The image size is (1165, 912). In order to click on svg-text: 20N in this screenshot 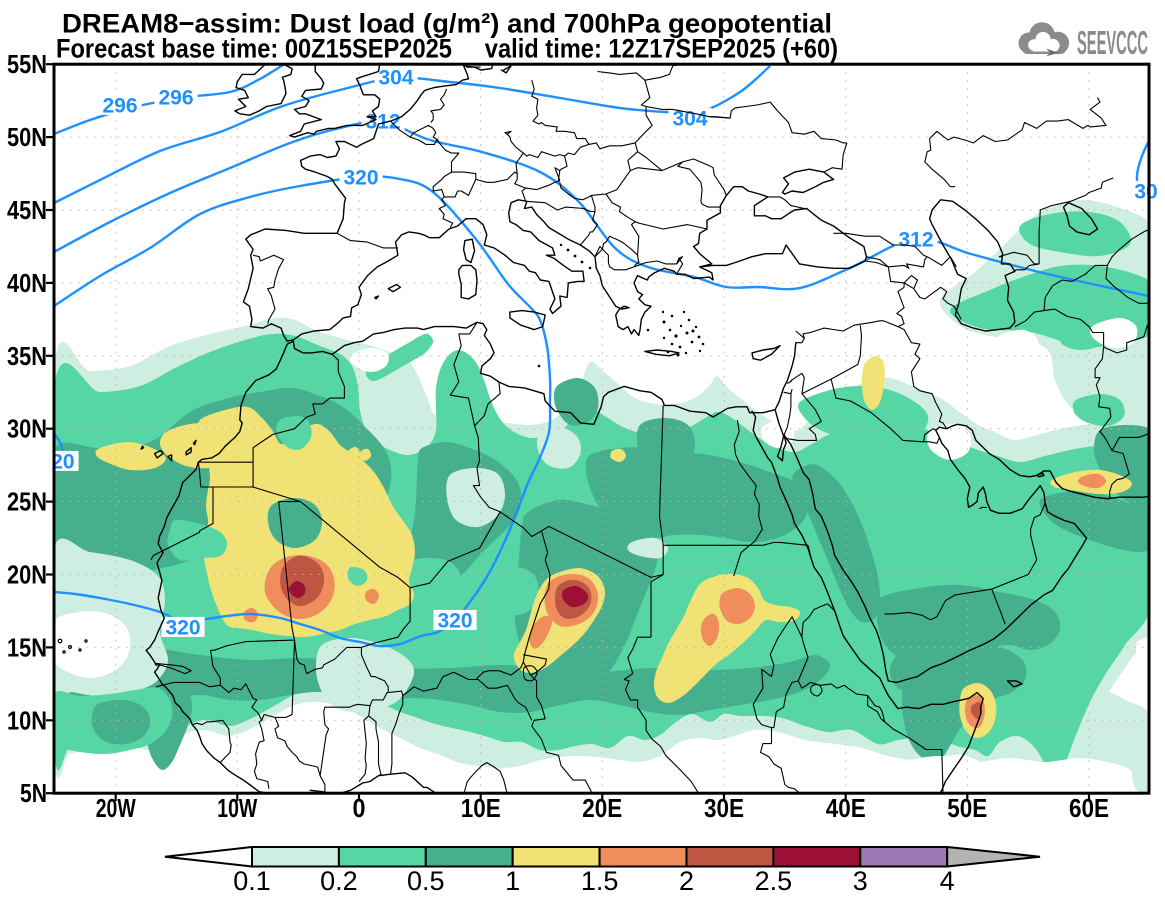, I will do `click(27, 575)`.